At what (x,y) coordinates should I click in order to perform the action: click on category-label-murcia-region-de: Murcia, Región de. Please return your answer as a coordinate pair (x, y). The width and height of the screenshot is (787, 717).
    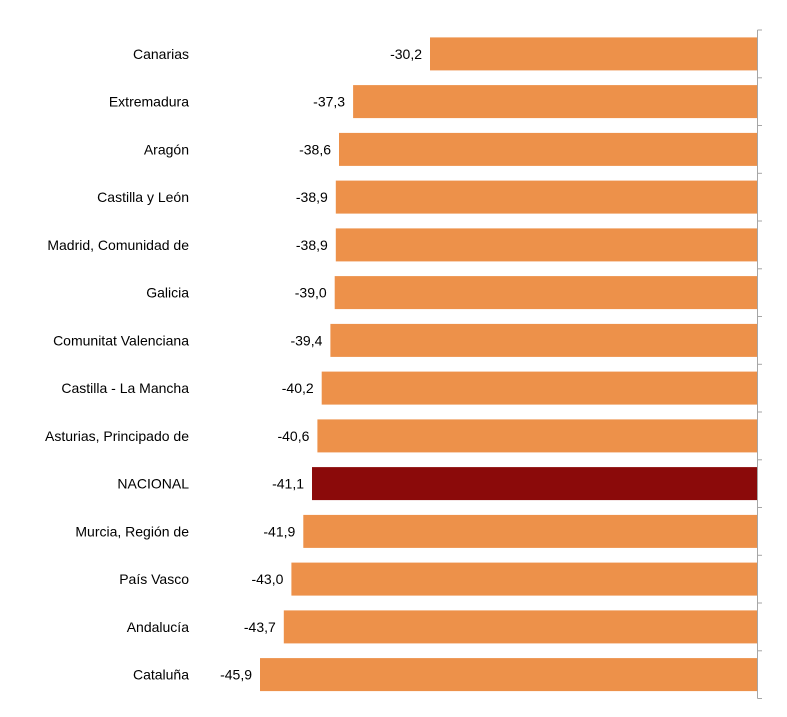
    Looking at the image, I should click on (132, 531).